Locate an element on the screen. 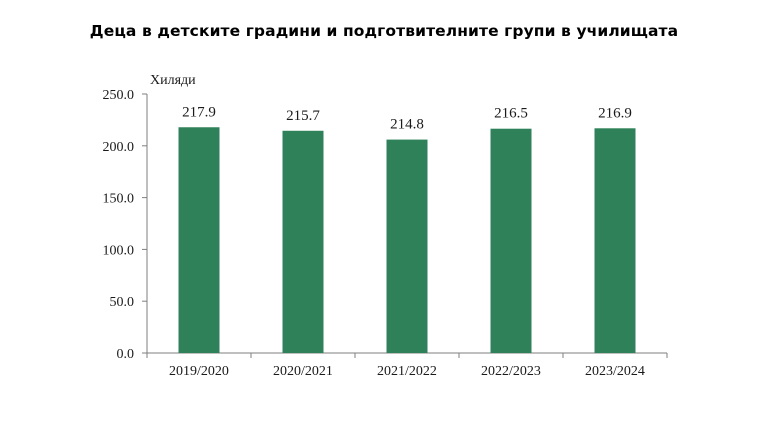 This screenshot has height=432, width=768. y-tick-label: 0.0 is located at coordinates (126, 354).